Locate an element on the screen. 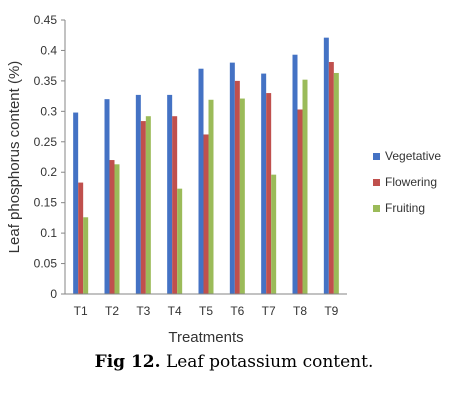  bar-vegetative-t3 is located at coordinates (138, 194).